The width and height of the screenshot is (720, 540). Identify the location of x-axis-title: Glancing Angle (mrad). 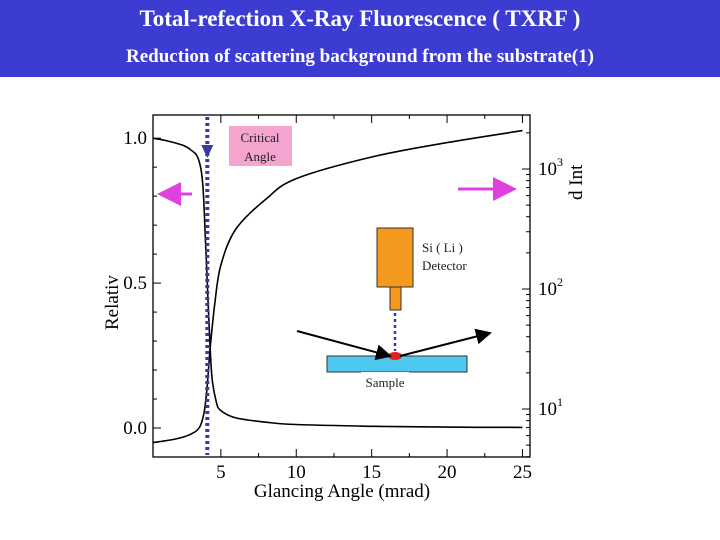
(342, 491).